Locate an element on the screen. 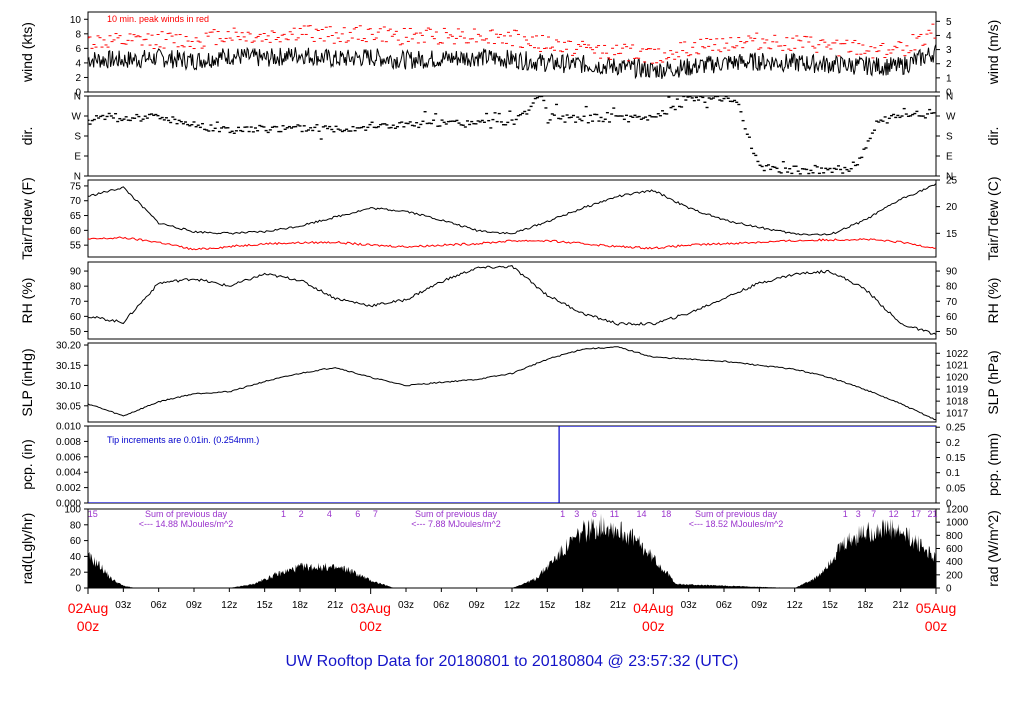 The width and height of the screenshot is (1024, 705). y-tick-label: 70 is located at coordinates (76, 201).